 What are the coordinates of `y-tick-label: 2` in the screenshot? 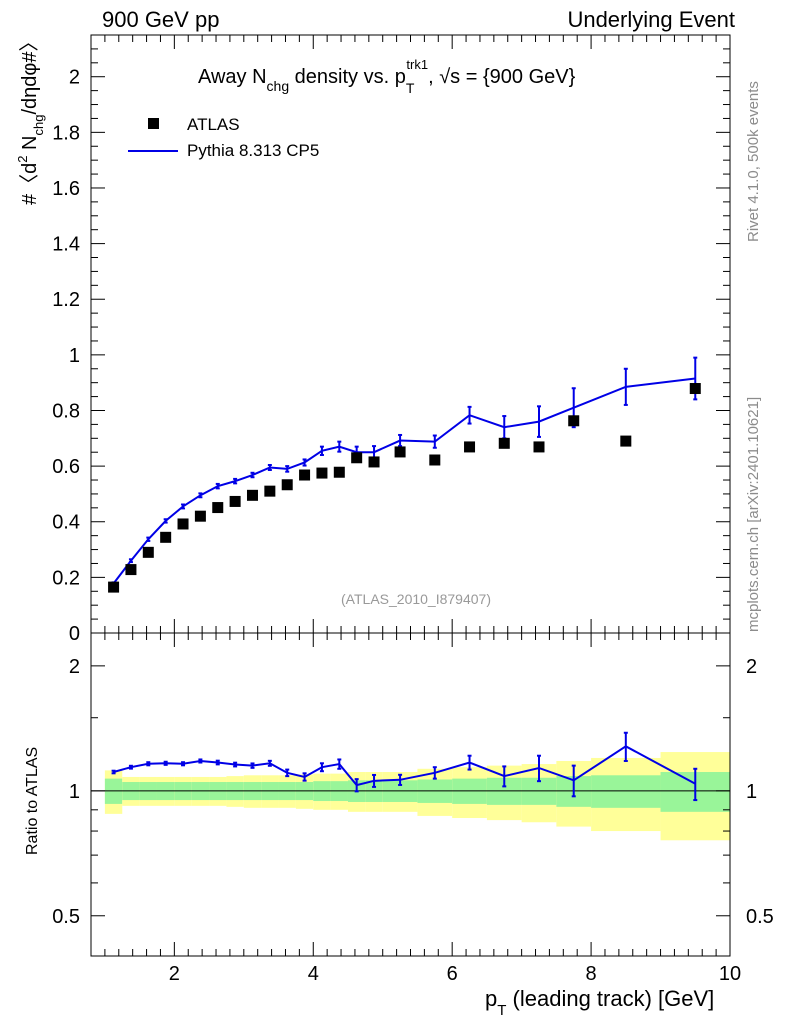 It's located at (74, 78).